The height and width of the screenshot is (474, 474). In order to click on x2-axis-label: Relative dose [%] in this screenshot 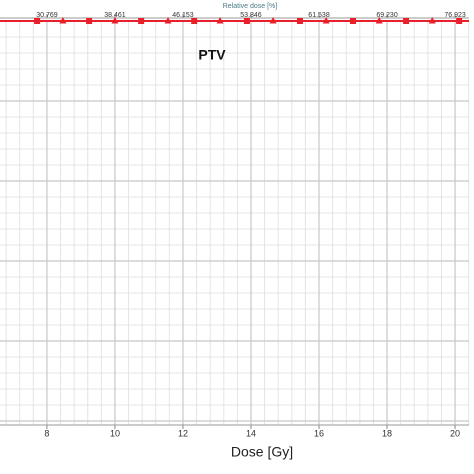, I will do `click(250, 6)`.